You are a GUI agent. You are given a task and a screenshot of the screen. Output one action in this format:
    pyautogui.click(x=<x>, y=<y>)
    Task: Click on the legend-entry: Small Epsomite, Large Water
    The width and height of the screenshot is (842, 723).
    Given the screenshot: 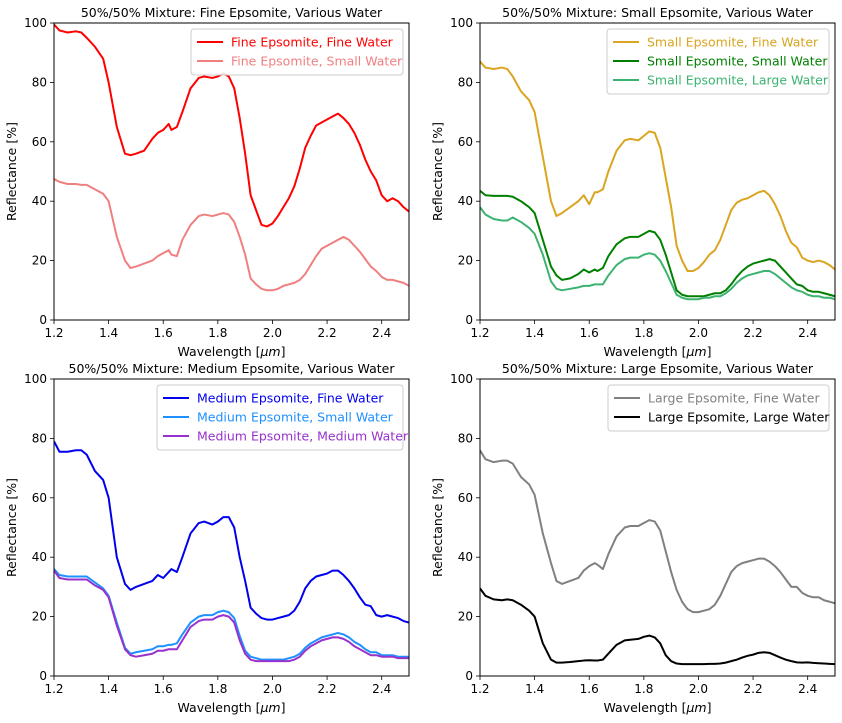 What is the action you would take?
    pyautogui.click(x=738, y=80)
    